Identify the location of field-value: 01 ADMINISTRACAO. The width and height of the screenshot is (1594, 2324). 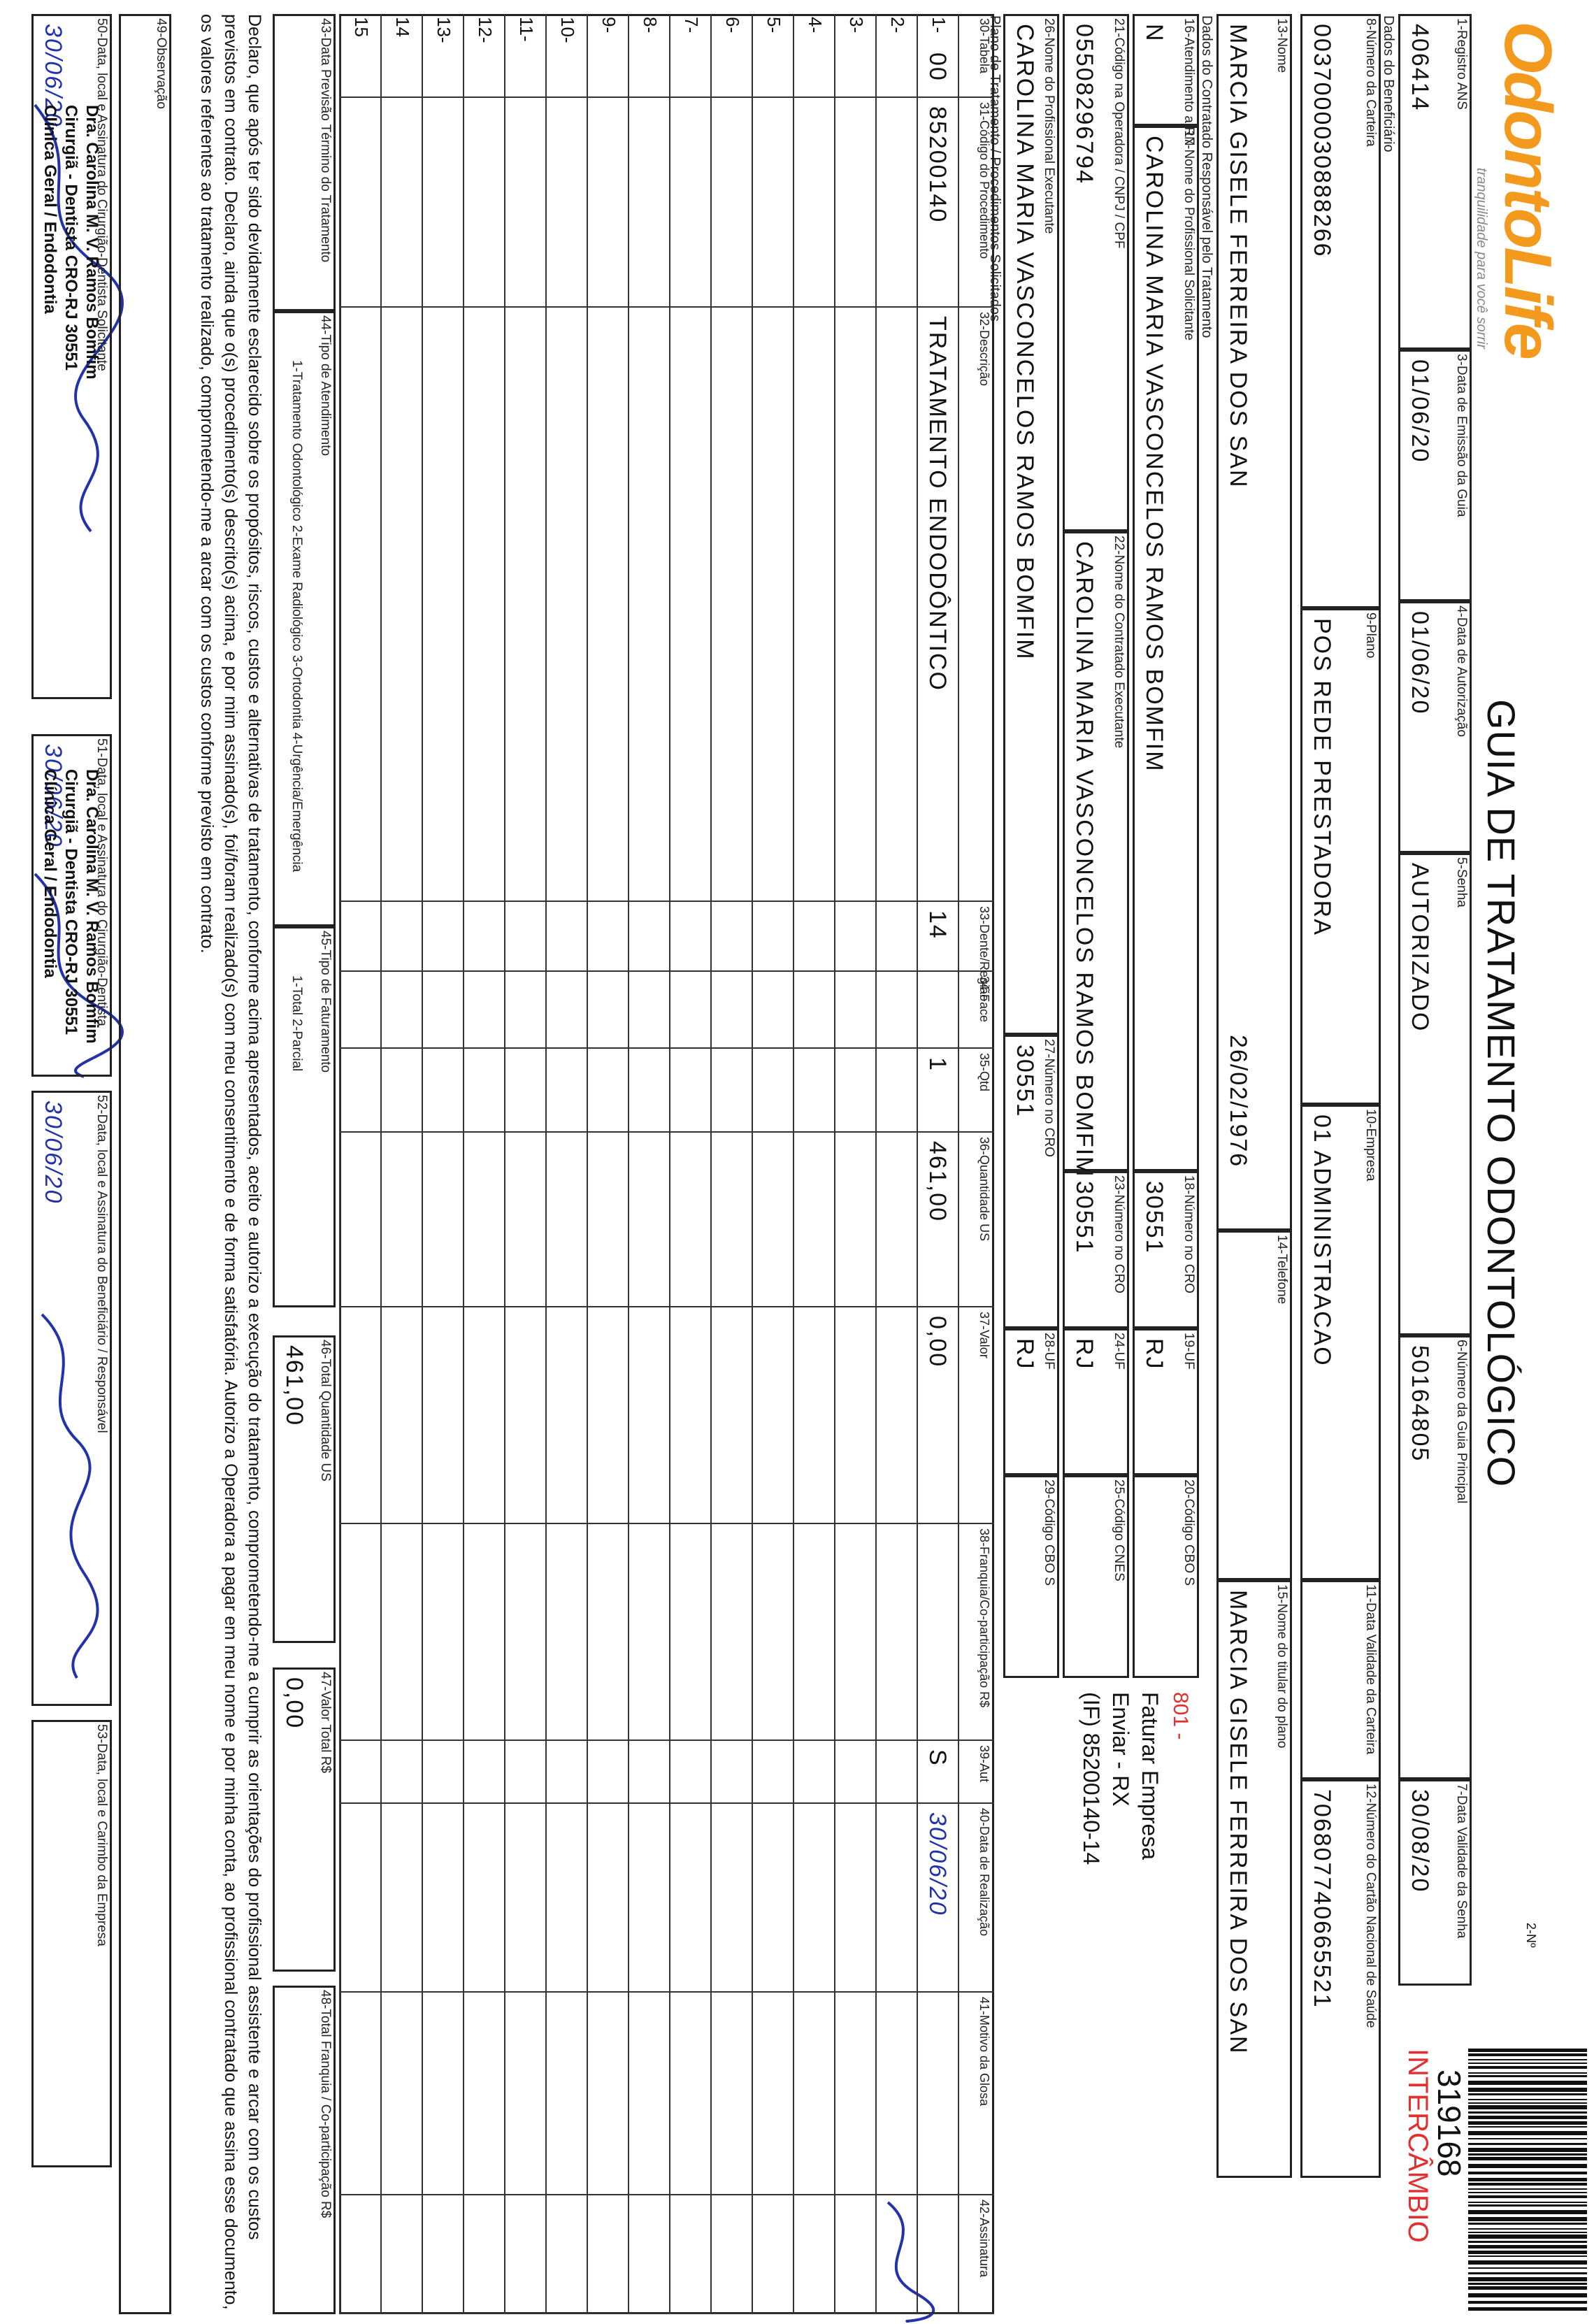
(1322, 1240).